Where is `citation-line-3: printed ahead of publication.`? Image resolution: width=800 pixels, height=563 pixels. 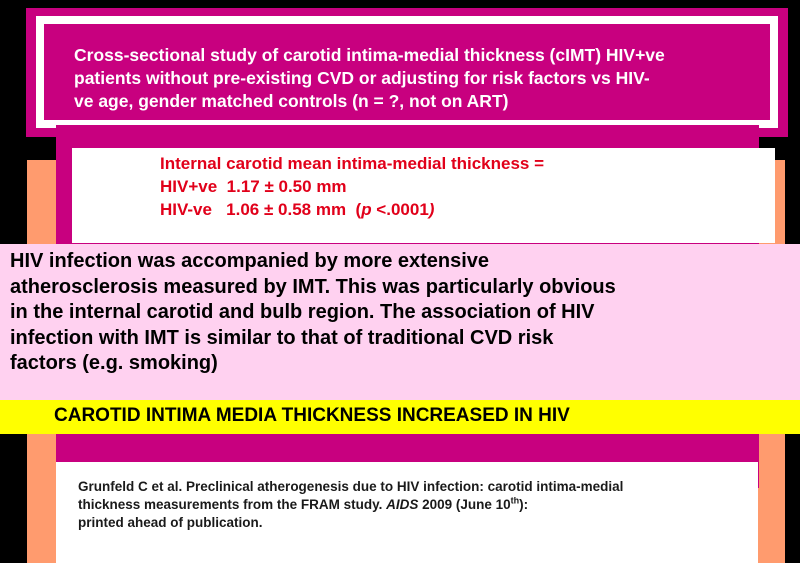 citation-line-3: printed ahead of publication. is located at coordinates (170, 522).